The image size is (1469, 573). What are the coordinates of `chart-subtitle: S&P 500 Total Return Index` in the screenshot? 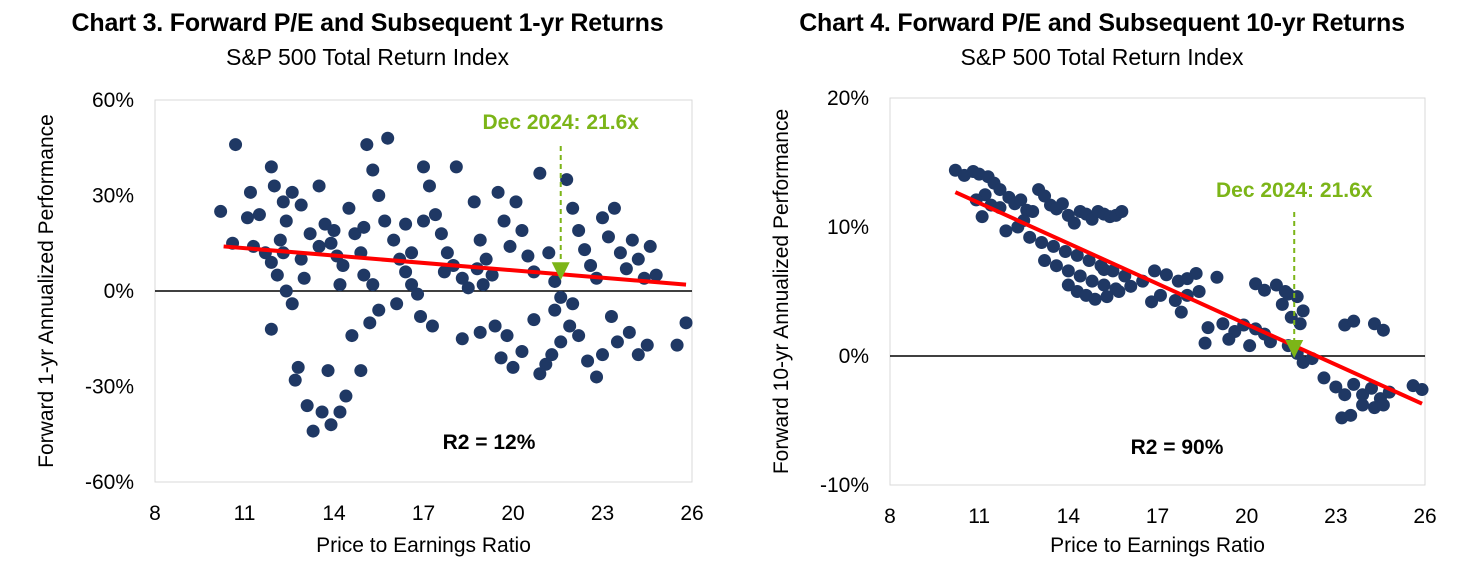 It's located at (367, 57).